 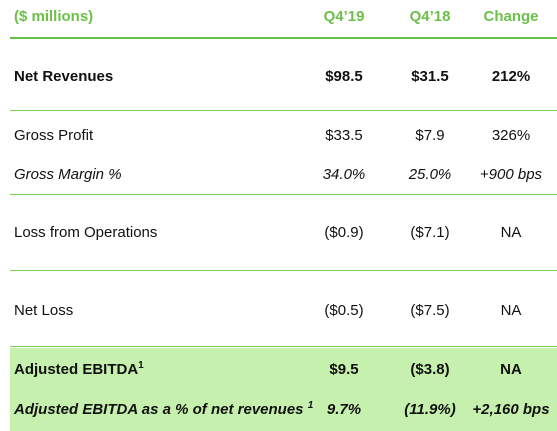 What do you see at coordinates (430, 16) in the screenshot?
I see `header-q418: Q4’18` at bounding box center [430, 16].